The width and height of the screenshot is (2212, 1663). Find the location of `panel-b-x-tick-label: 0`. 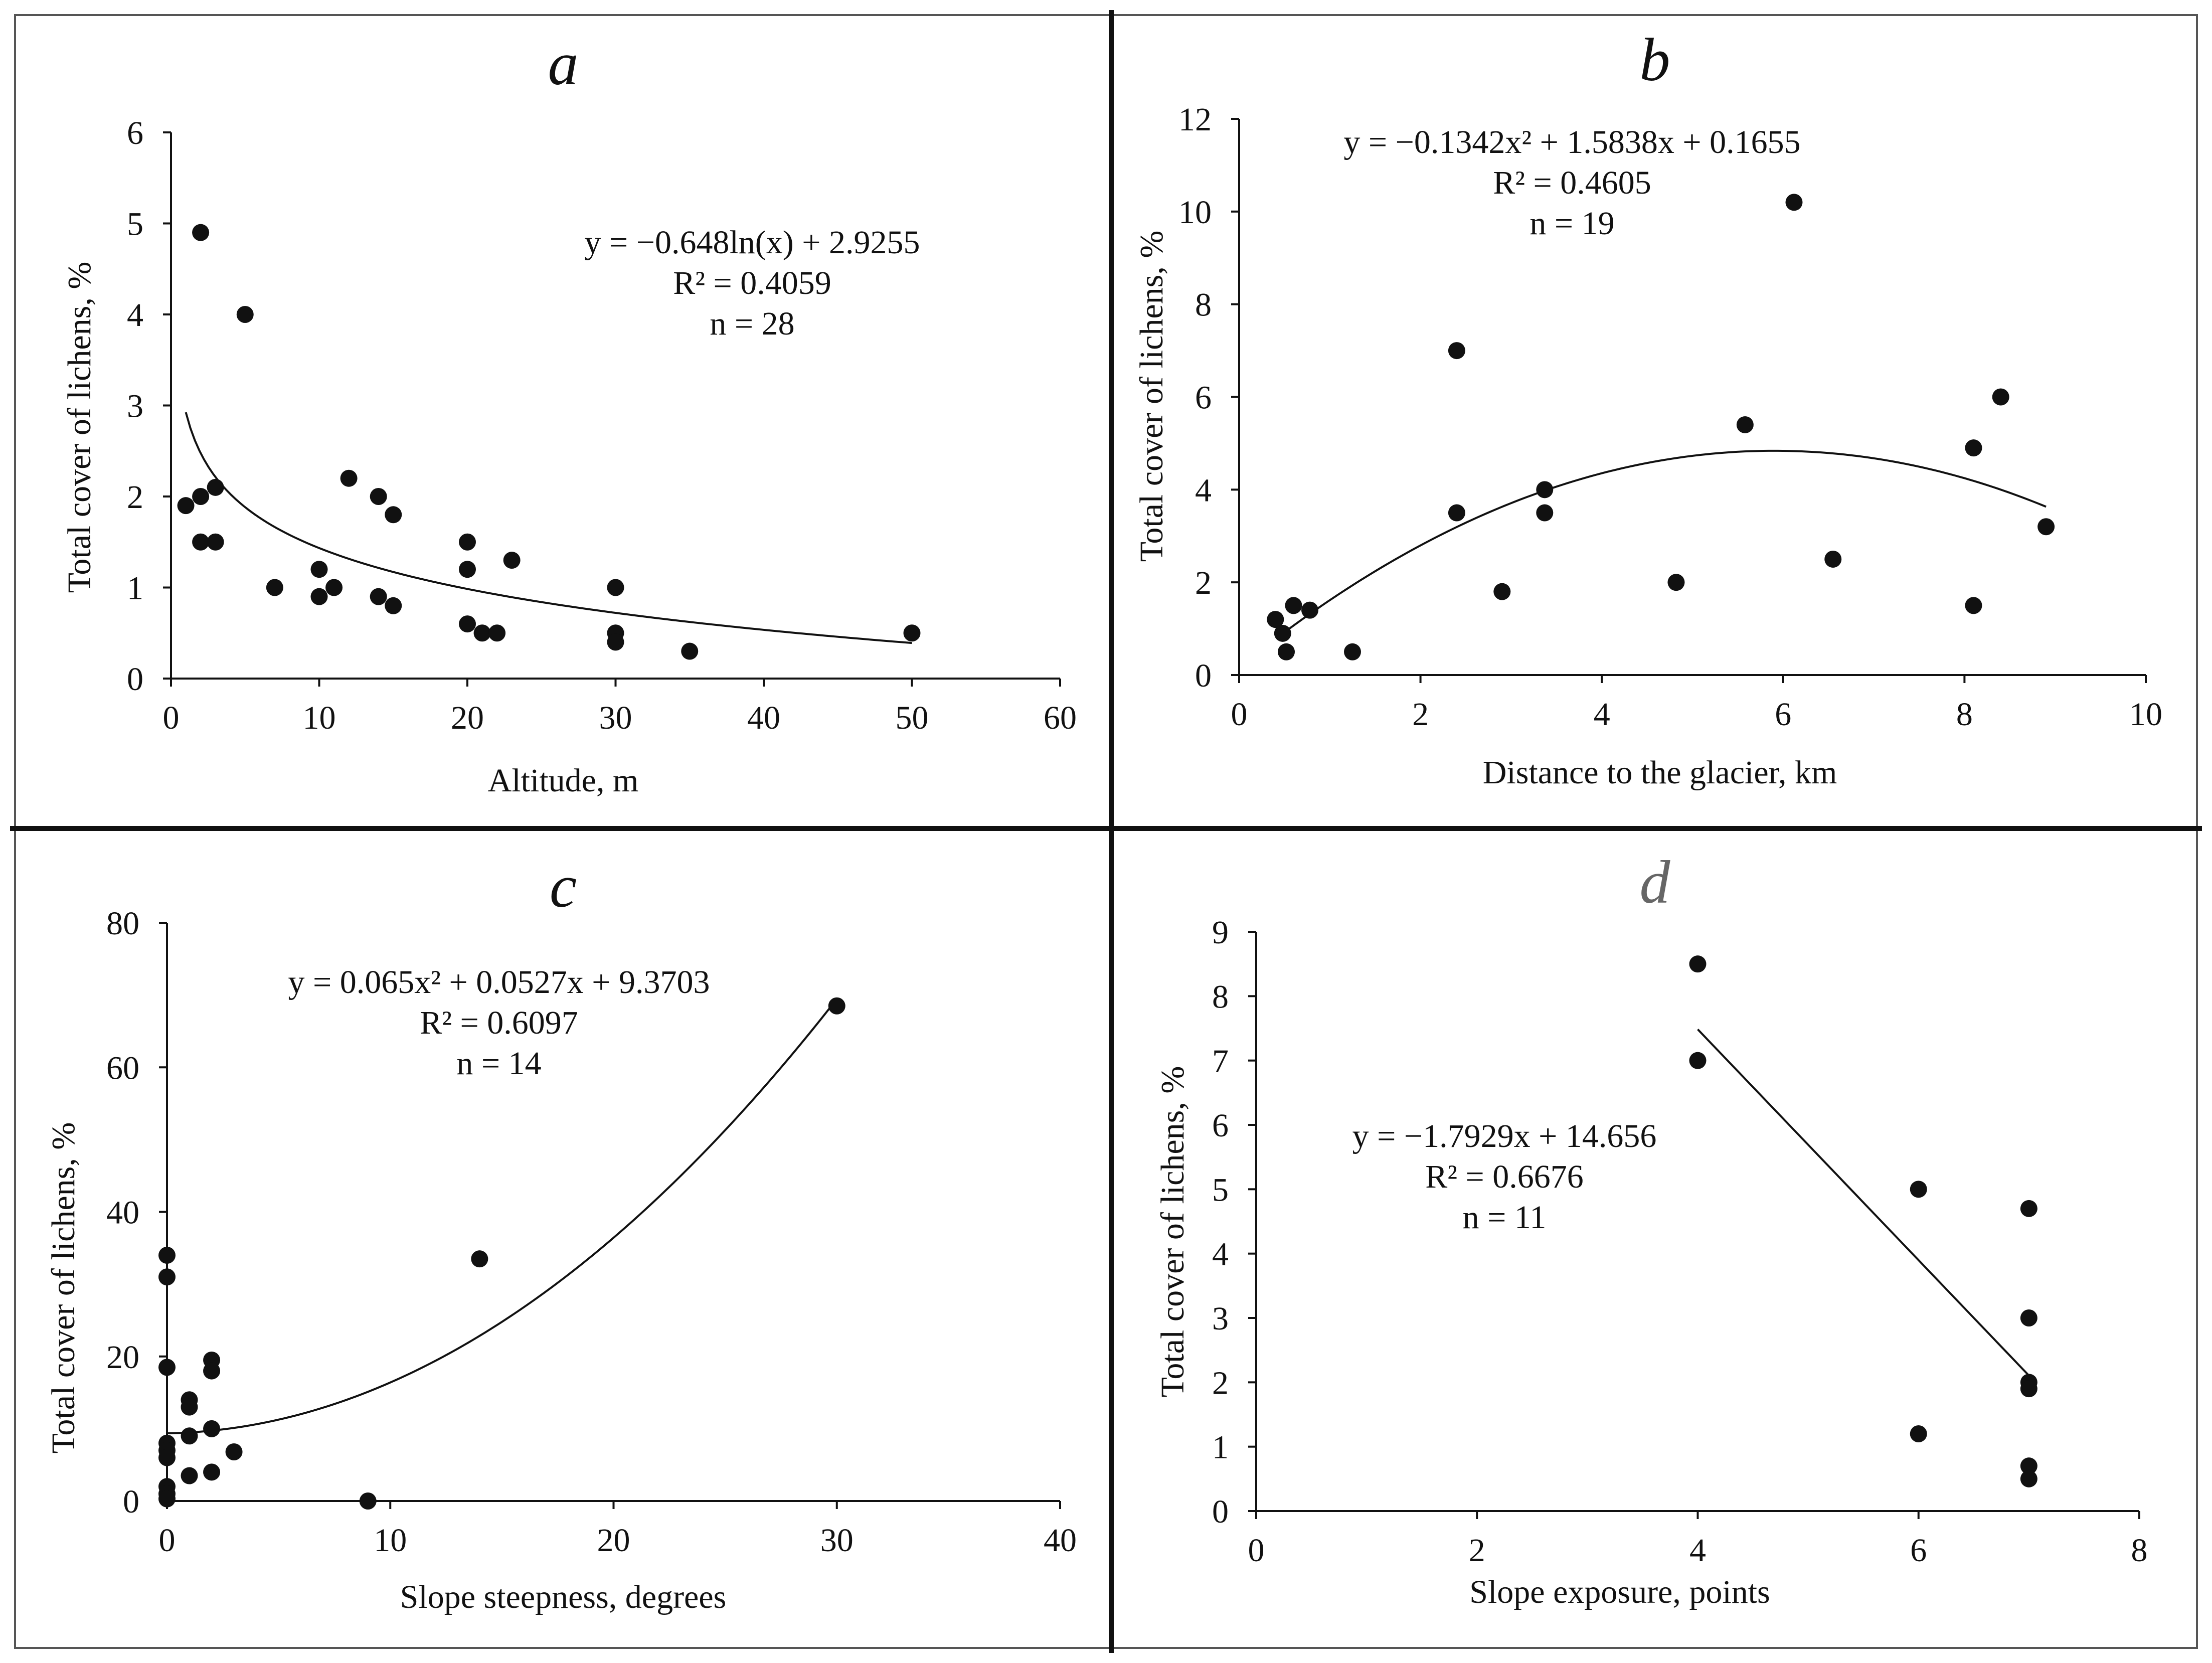

panel-b-x-tick-label: 0 is located at coordinates (1239, 714).